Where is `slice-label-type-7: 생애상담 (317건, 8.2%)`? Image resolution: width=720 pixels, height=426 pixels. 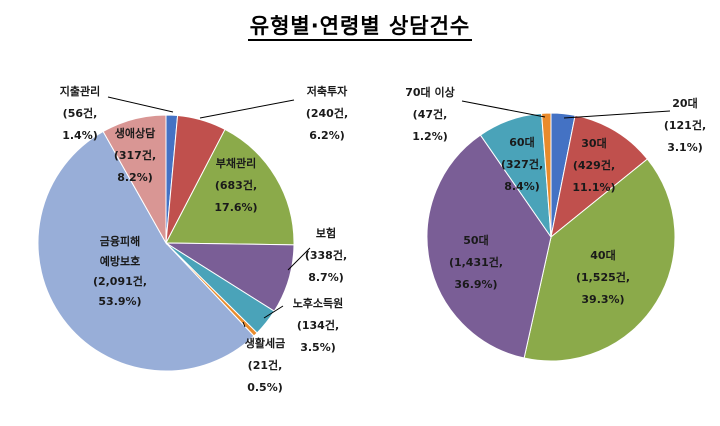 slice-label-type-7: 생애상담 (317건, 8.2%) is located at coordinates (135, 155).